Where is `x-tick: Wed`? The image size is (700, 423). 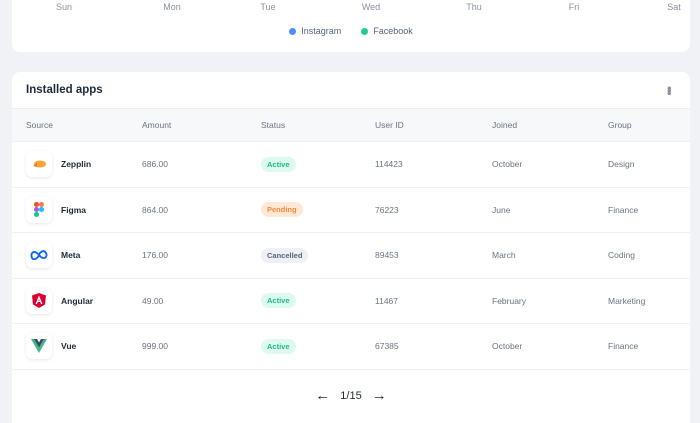 x-tick: Wed is located at coordinates (371, 7).